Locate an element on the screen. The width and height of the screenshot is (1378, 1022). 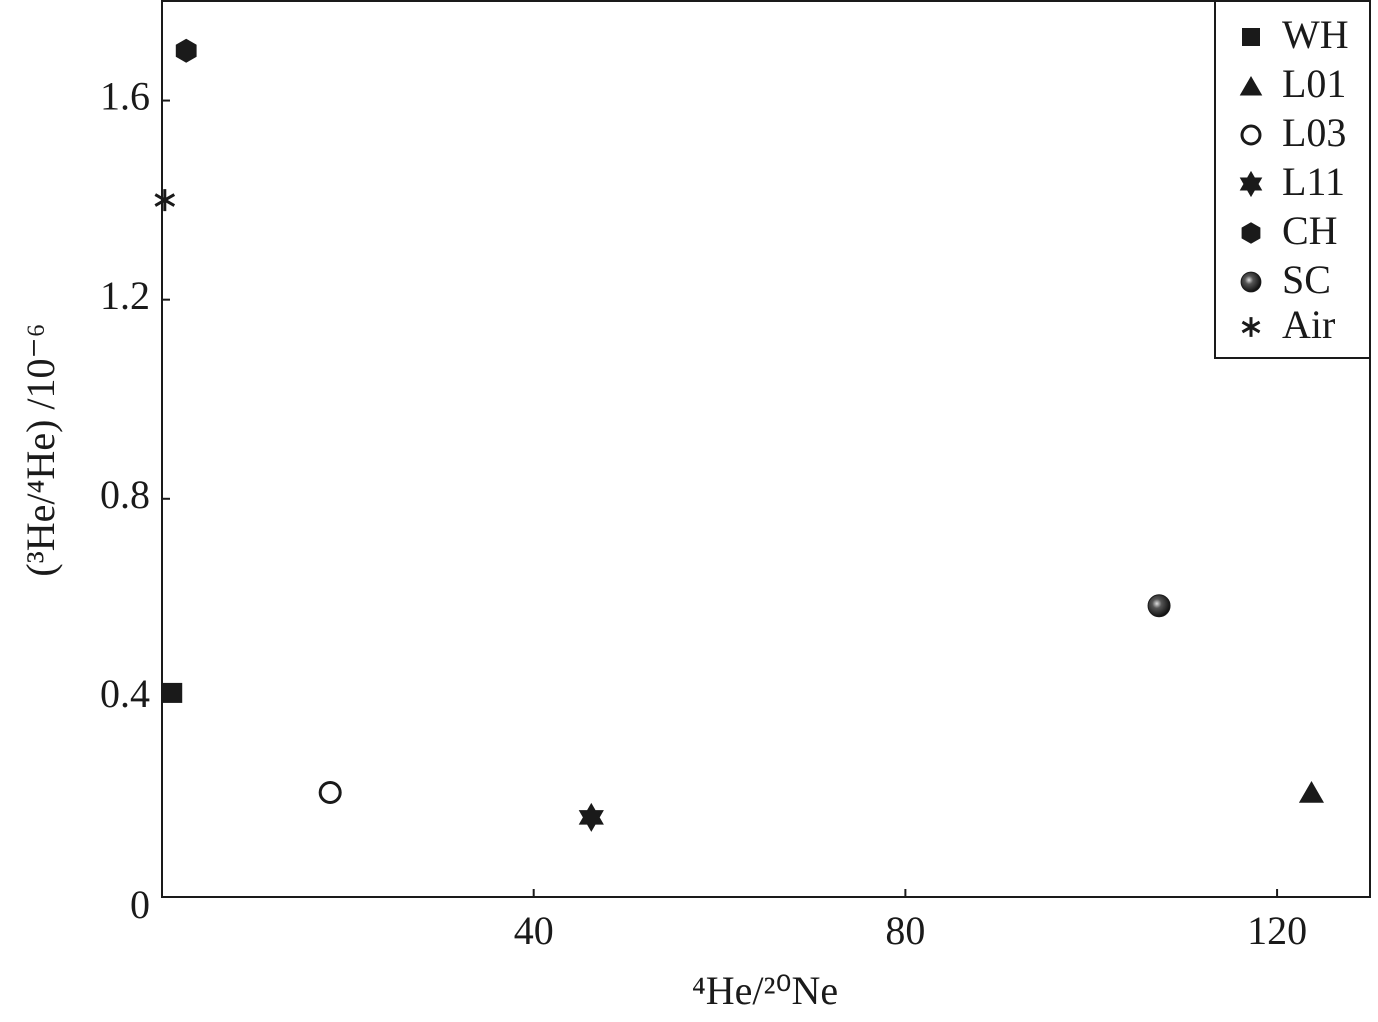
legend-label: CH is located at coordinates (1310, 230).